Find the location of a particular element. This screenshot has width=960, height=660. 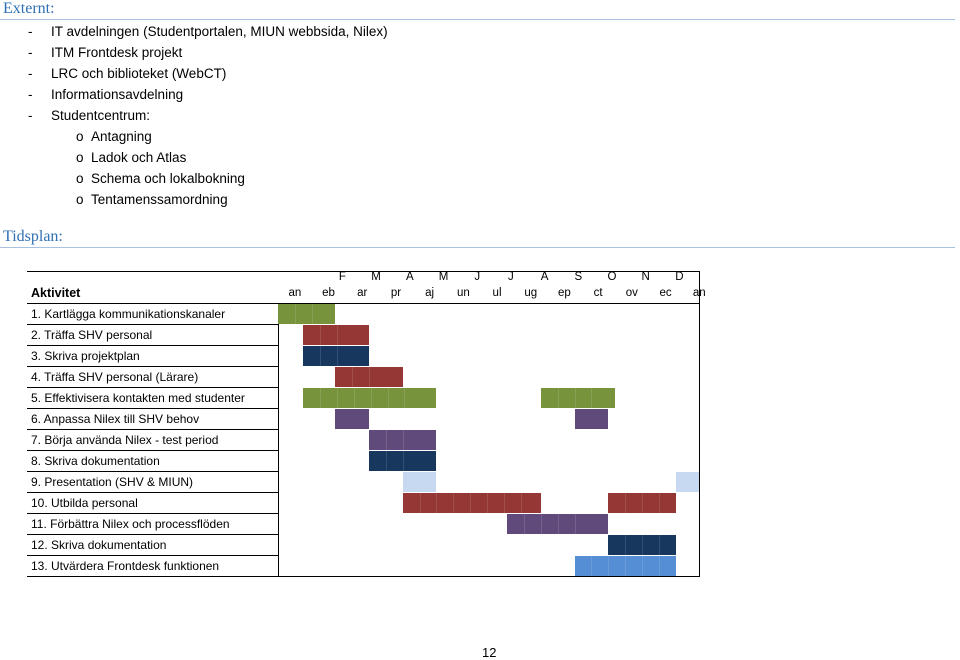

month-header: pr is located at coordinates (396, 293).